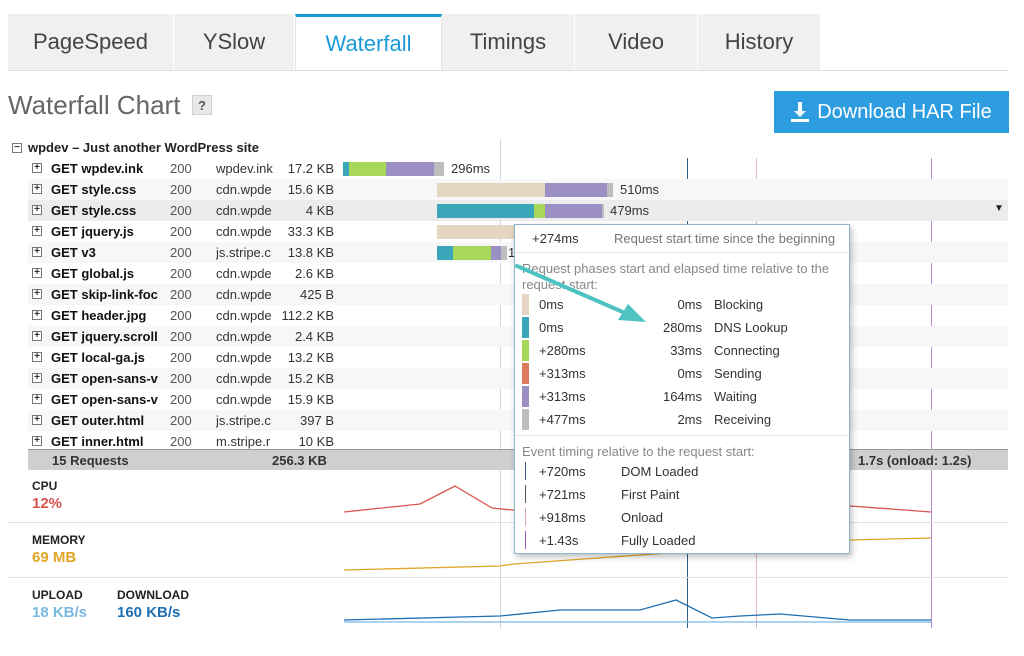 Image resolution: width=1024 pixels, height=656 pixels. Describe the element at coordinates (98, 420) in the screenshot. I see `request-method-url: GET outer.html` at that location.